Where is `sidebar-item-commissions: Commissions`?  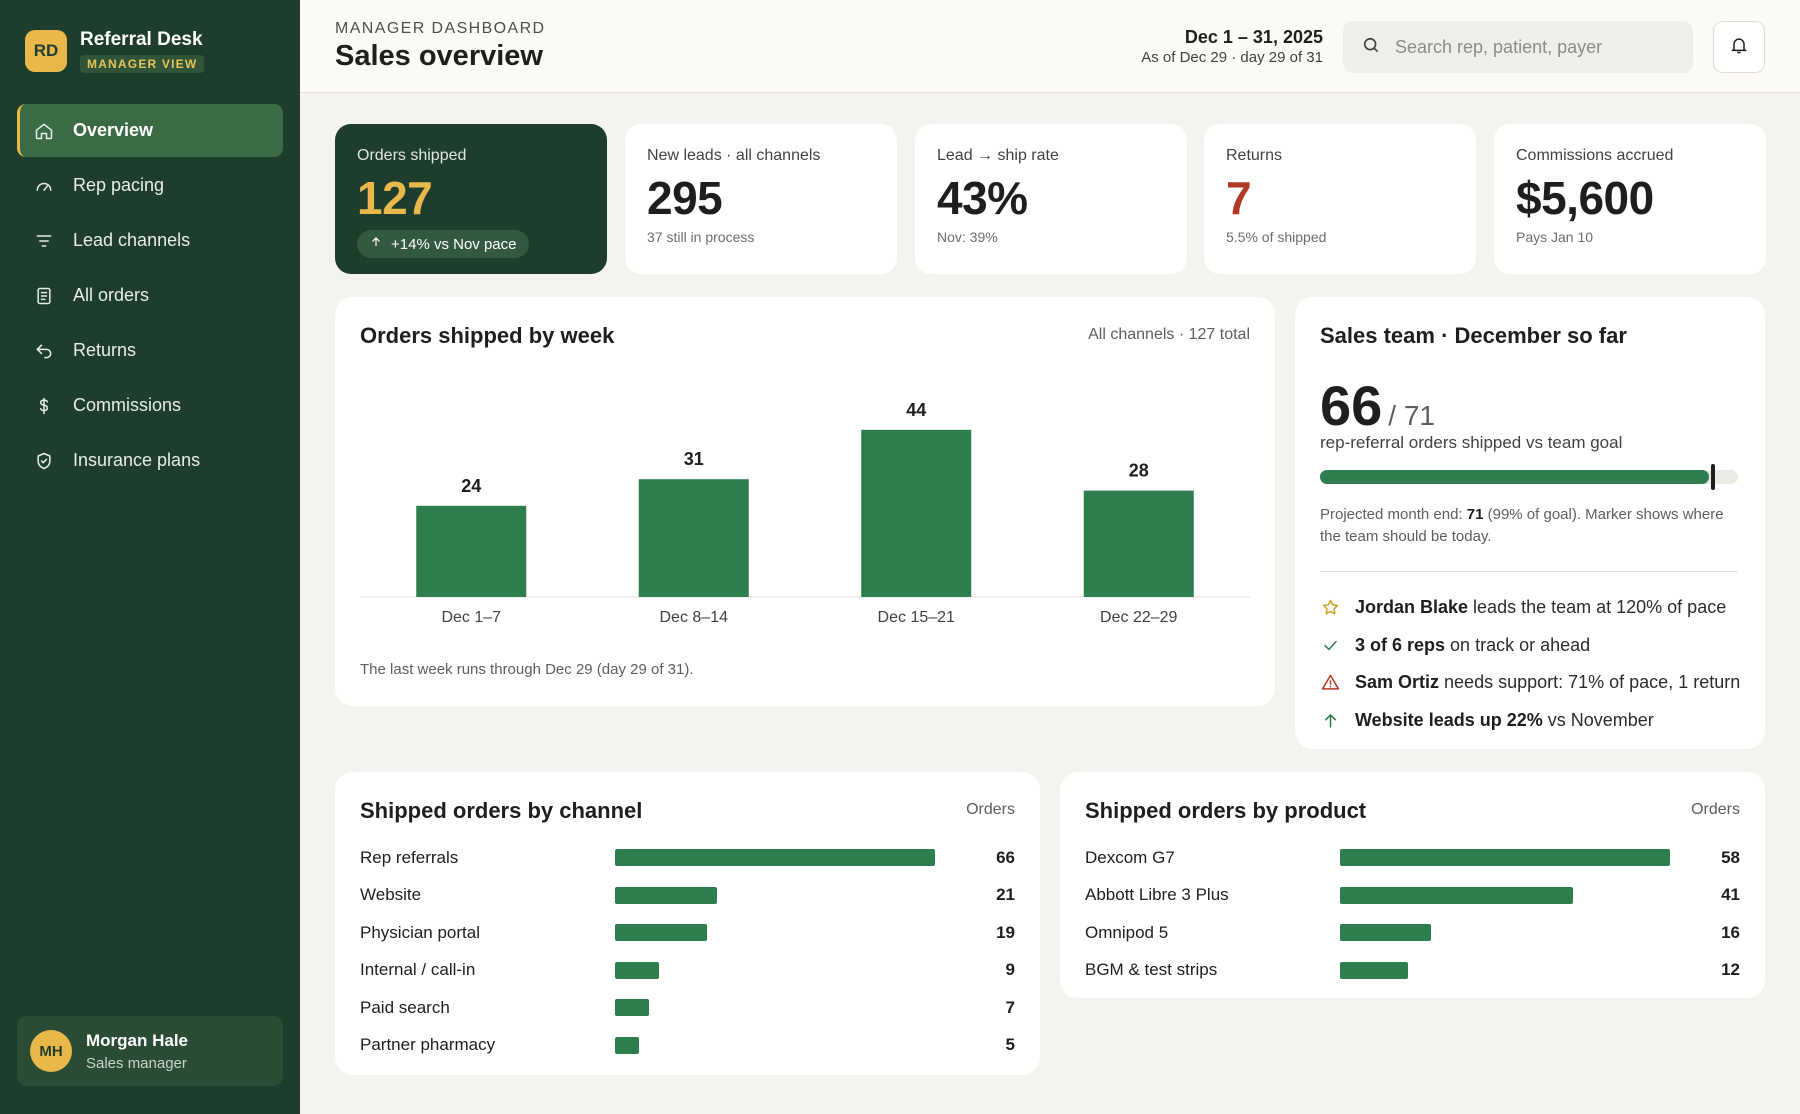
sidebar-item-commissions: Commissions is located at coordinates (150, 405).